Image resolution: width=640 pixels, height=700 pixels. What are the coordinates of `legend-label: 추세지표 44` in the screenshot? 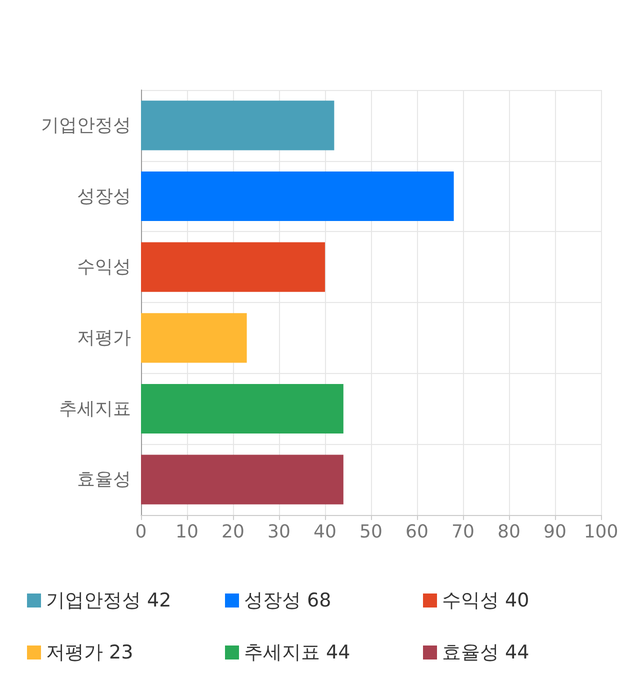 It's located at (297, 653).